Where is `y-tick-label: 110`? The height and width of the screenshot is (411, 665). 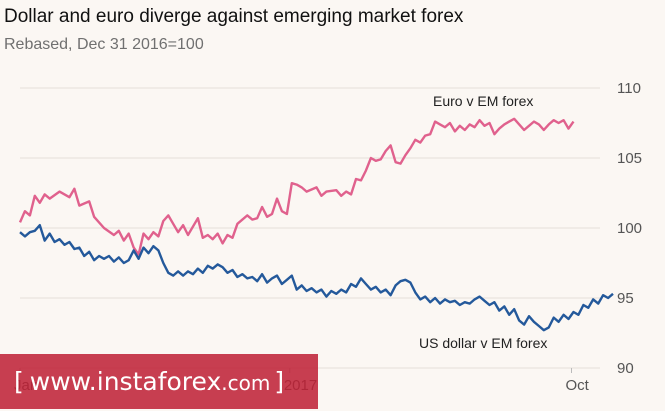 y-tick-label: 110 is located at coordinates (629, 88).